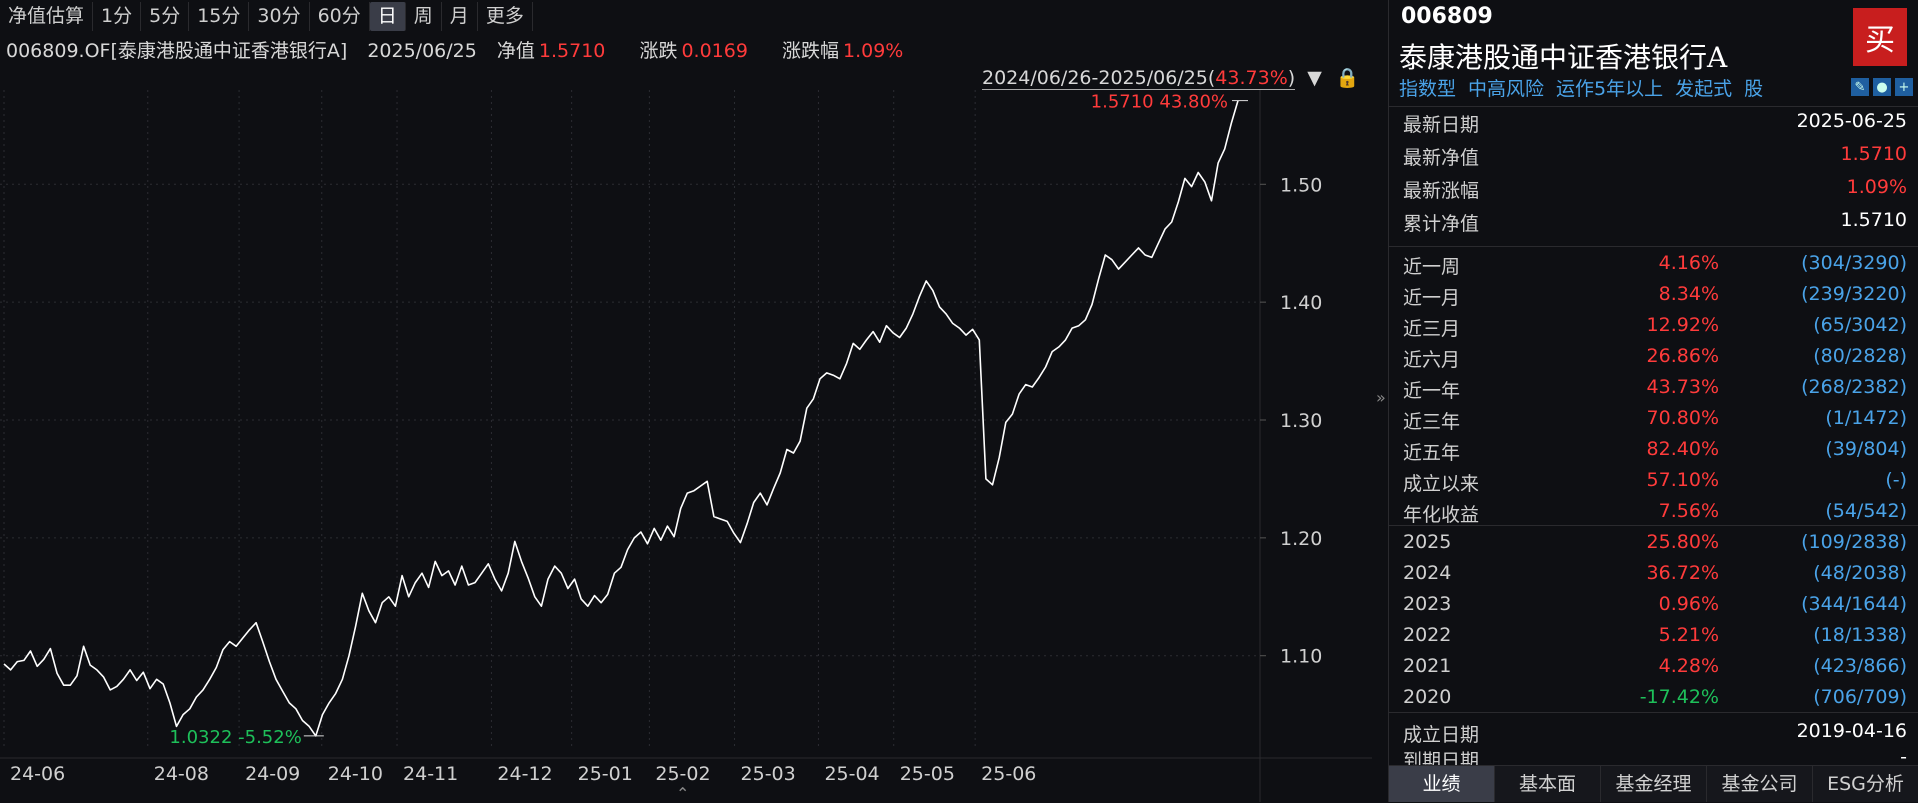 The image size is (1918, 803). I want to click on performance-pct: 12.92%, so click(1682, 325).